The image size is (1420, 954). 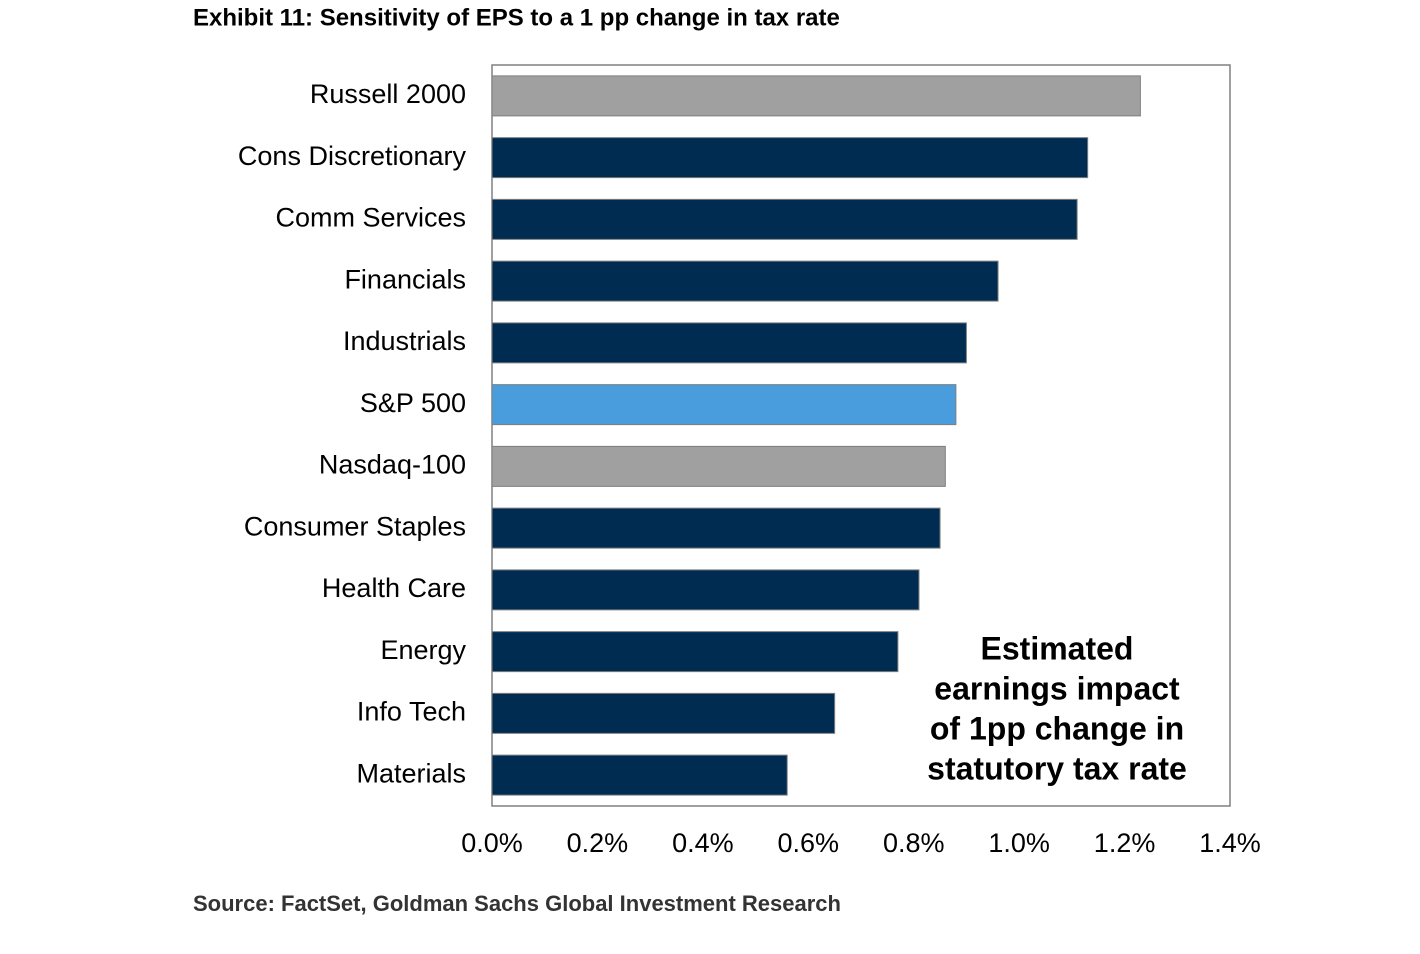 What do you see at coordinates (1057, 648) in the screenshot?
I see `annotation: Estimated` at bounding box center [1057, 648].